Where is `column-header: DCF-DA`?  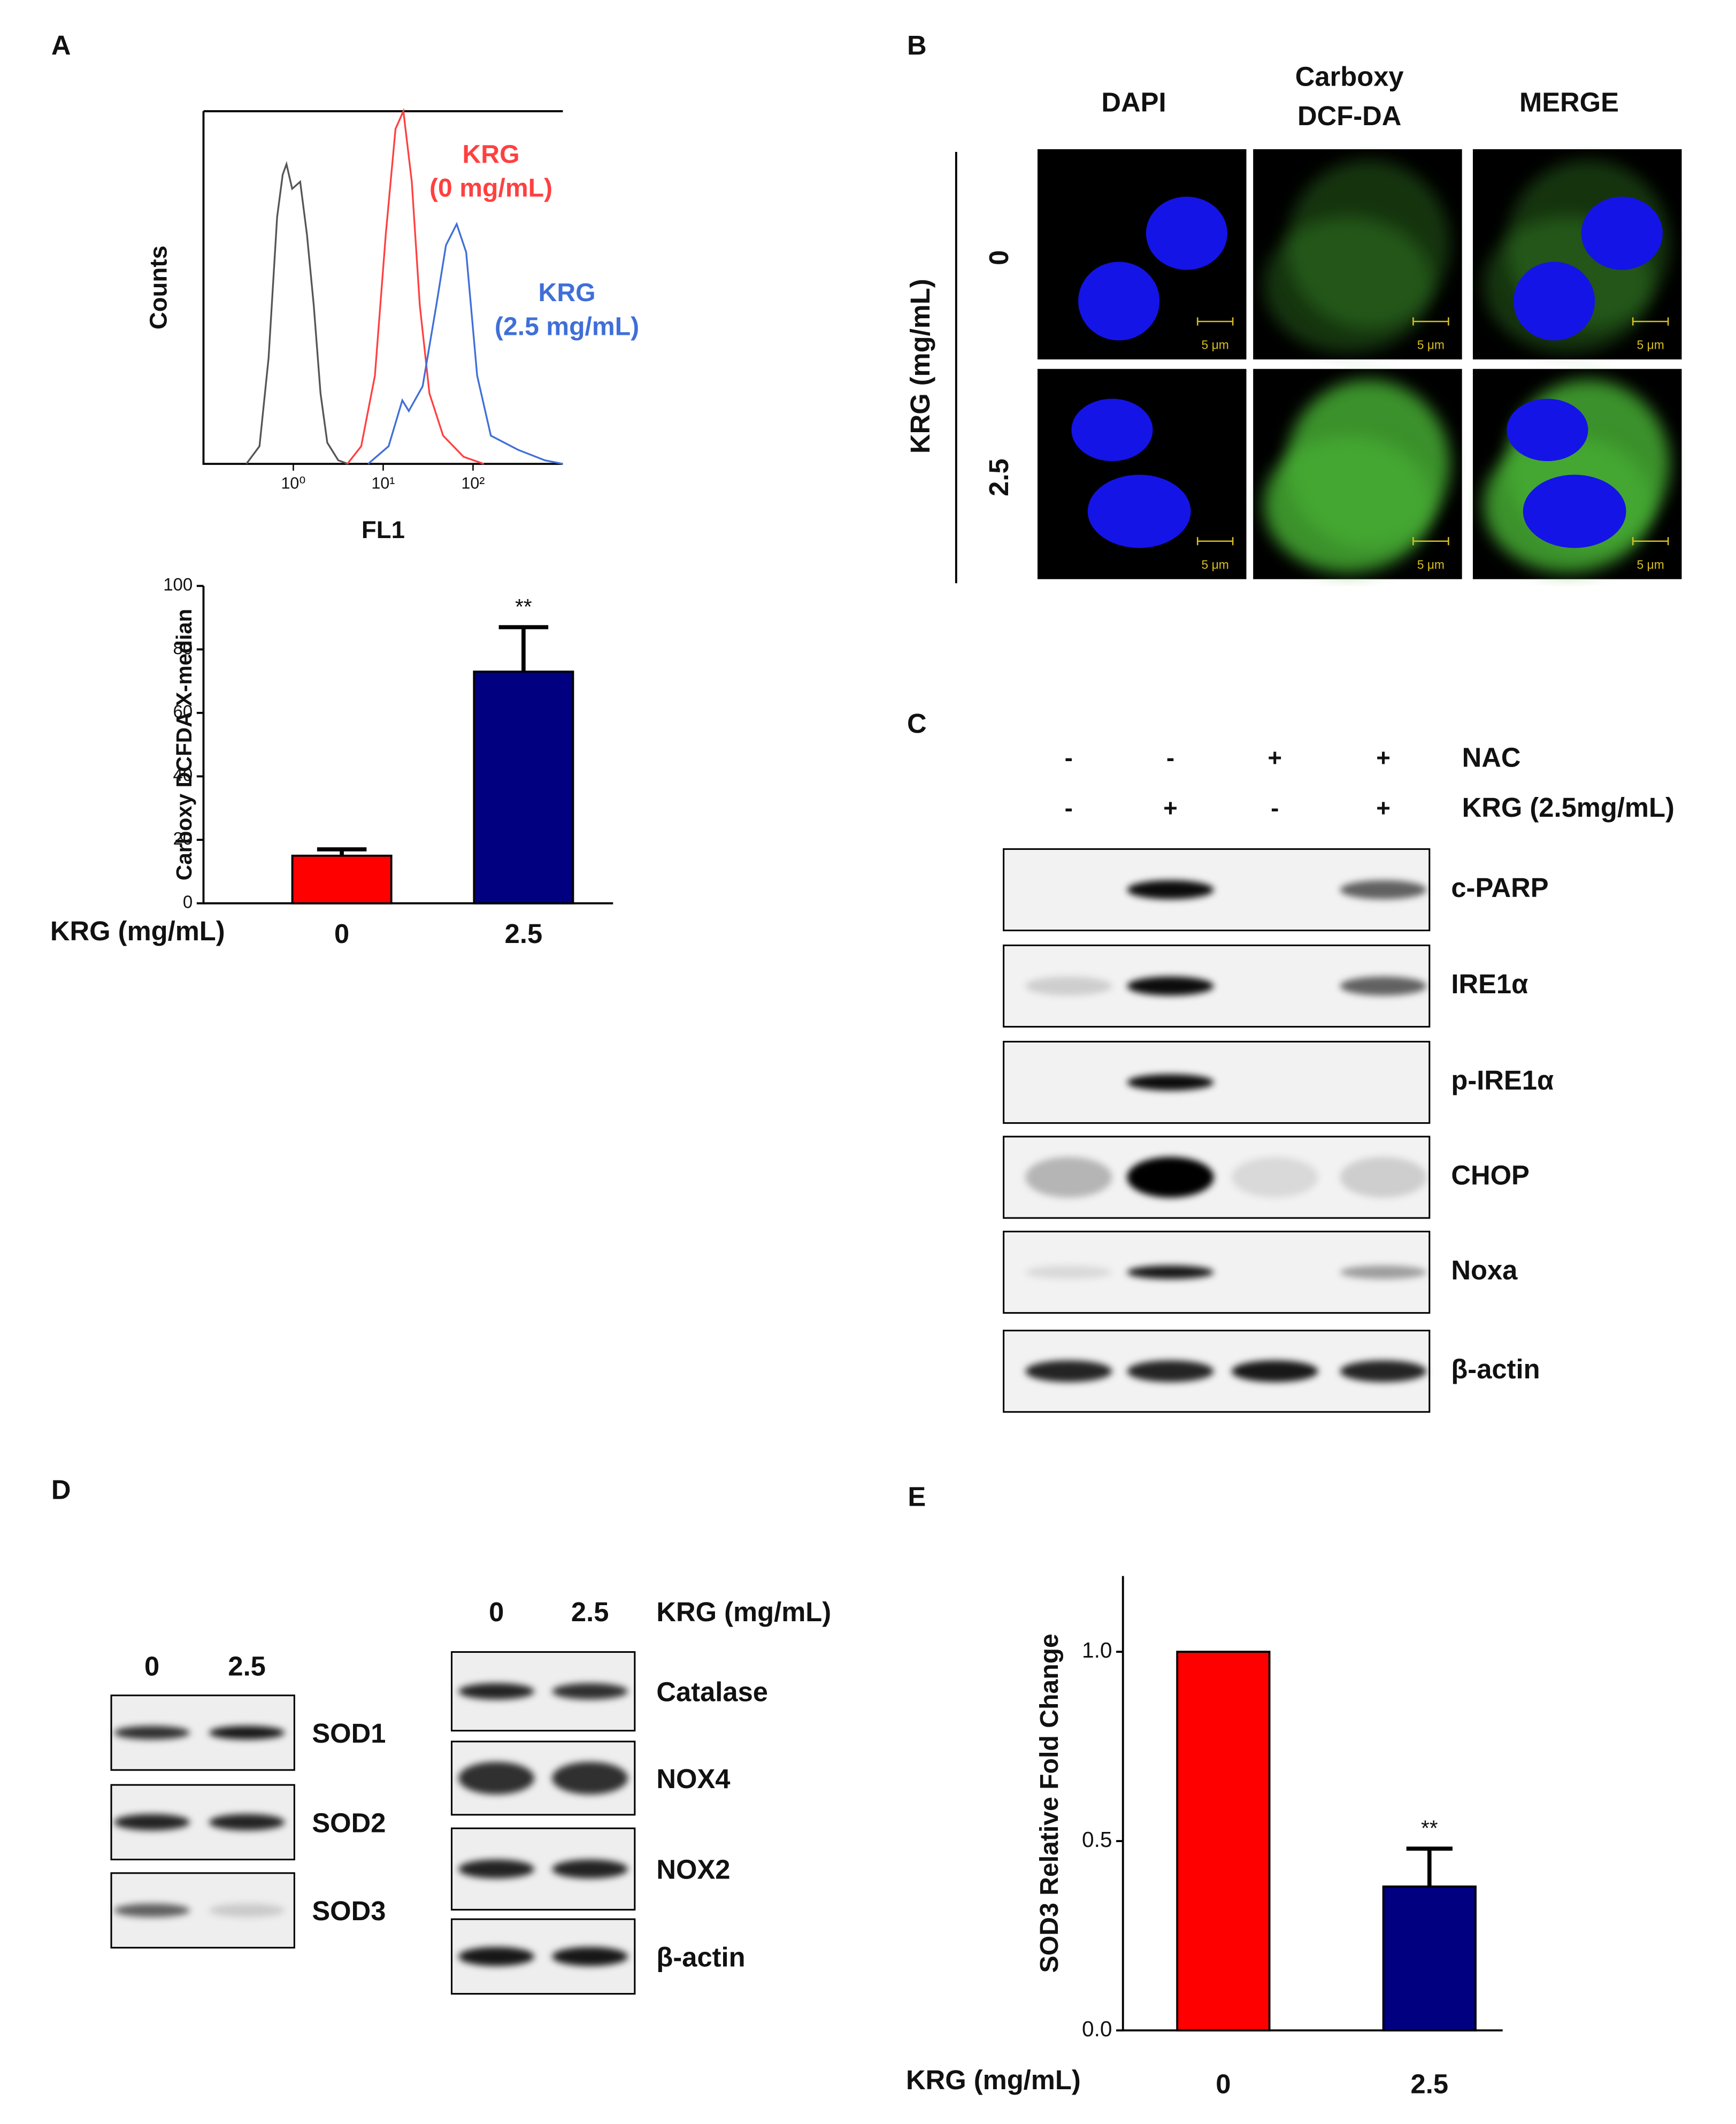 column-header: DCF-DA is located at coordinates (1349, 116).